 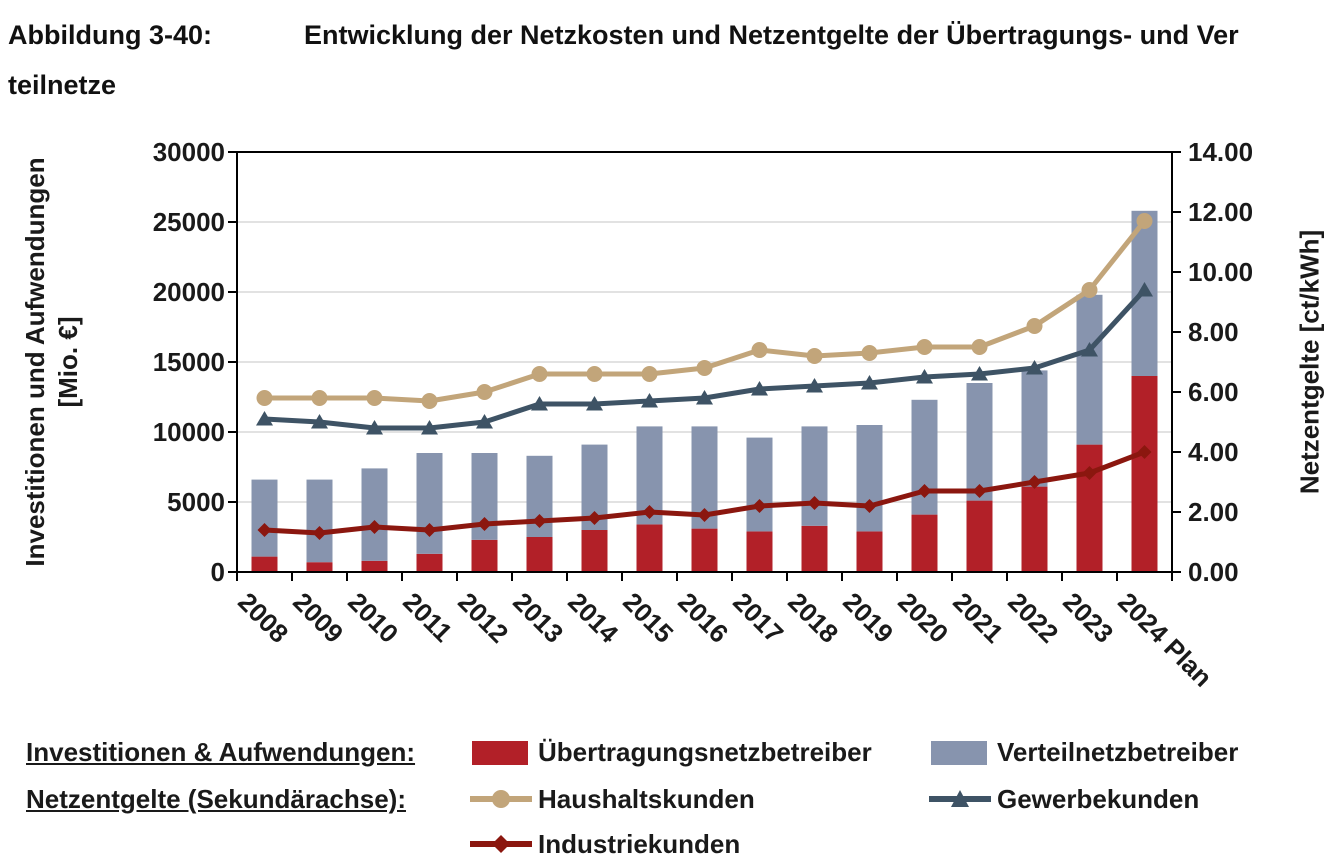 What do you see at coordinates (196, 502) in the screenshot?
I see `left-axis-tick-label: 5000` at bounding box center [196, 502].